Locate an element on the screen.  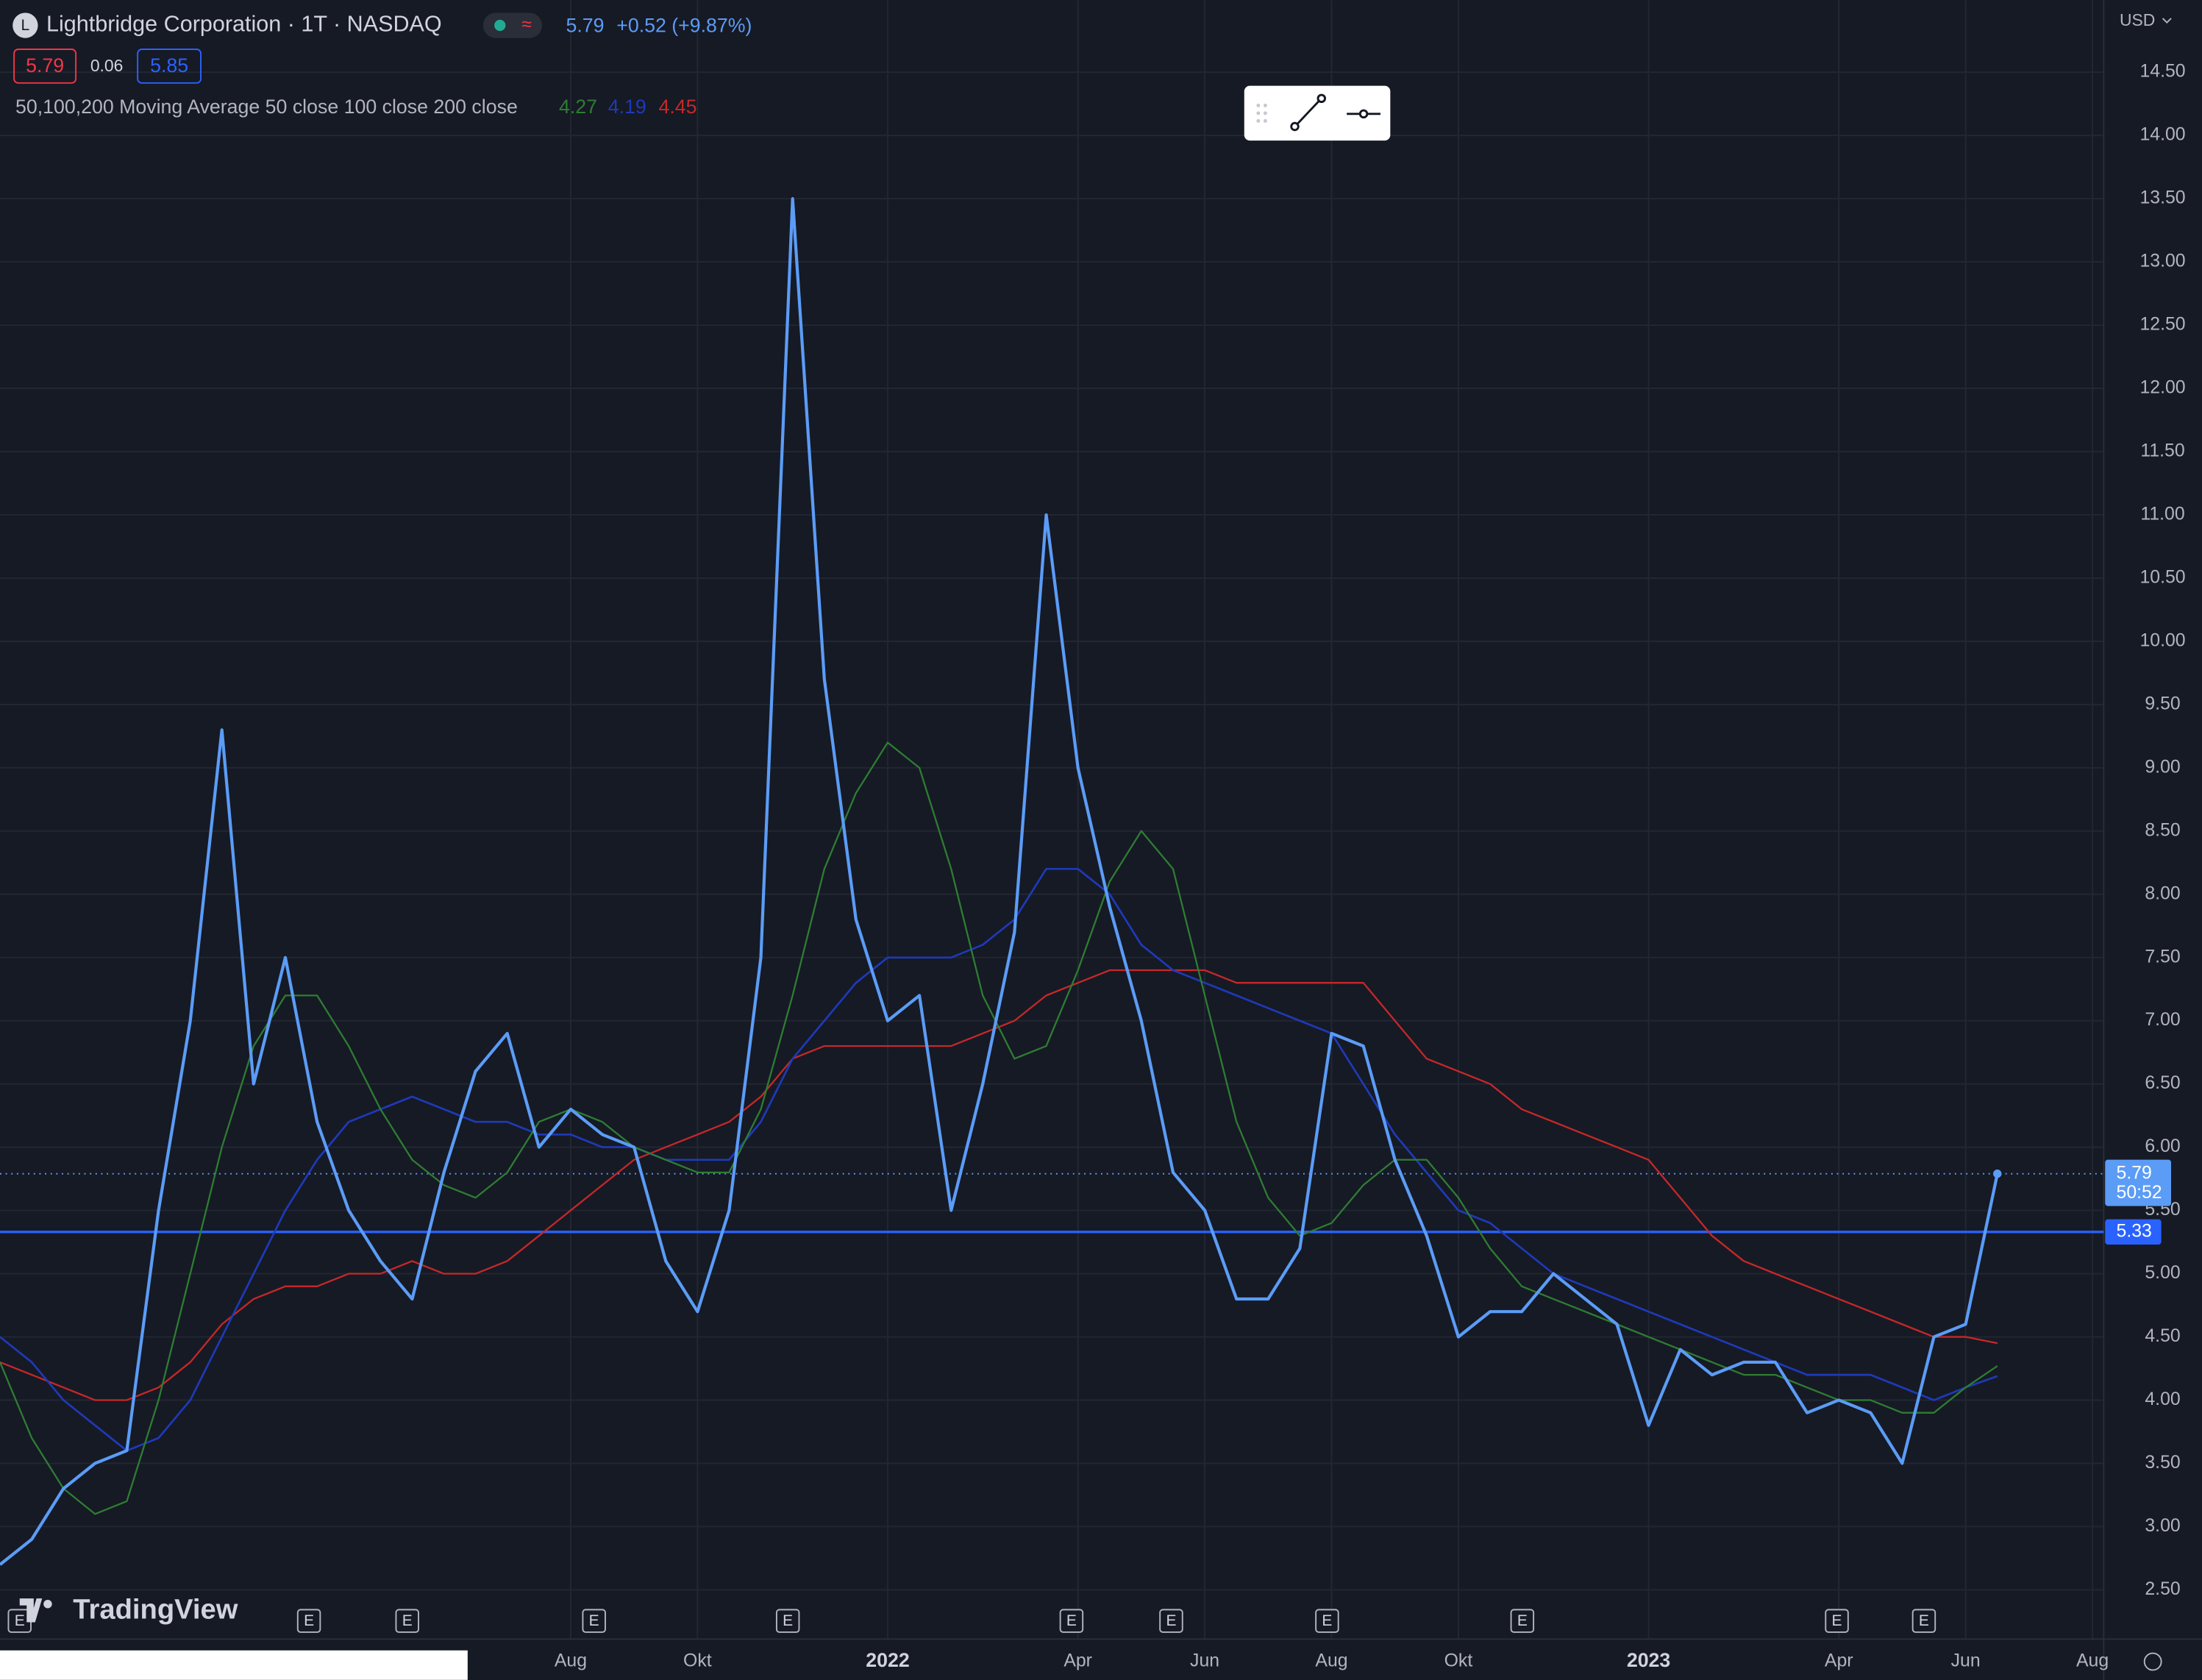
hline-price-box is located at coordinates (2133, 1232).